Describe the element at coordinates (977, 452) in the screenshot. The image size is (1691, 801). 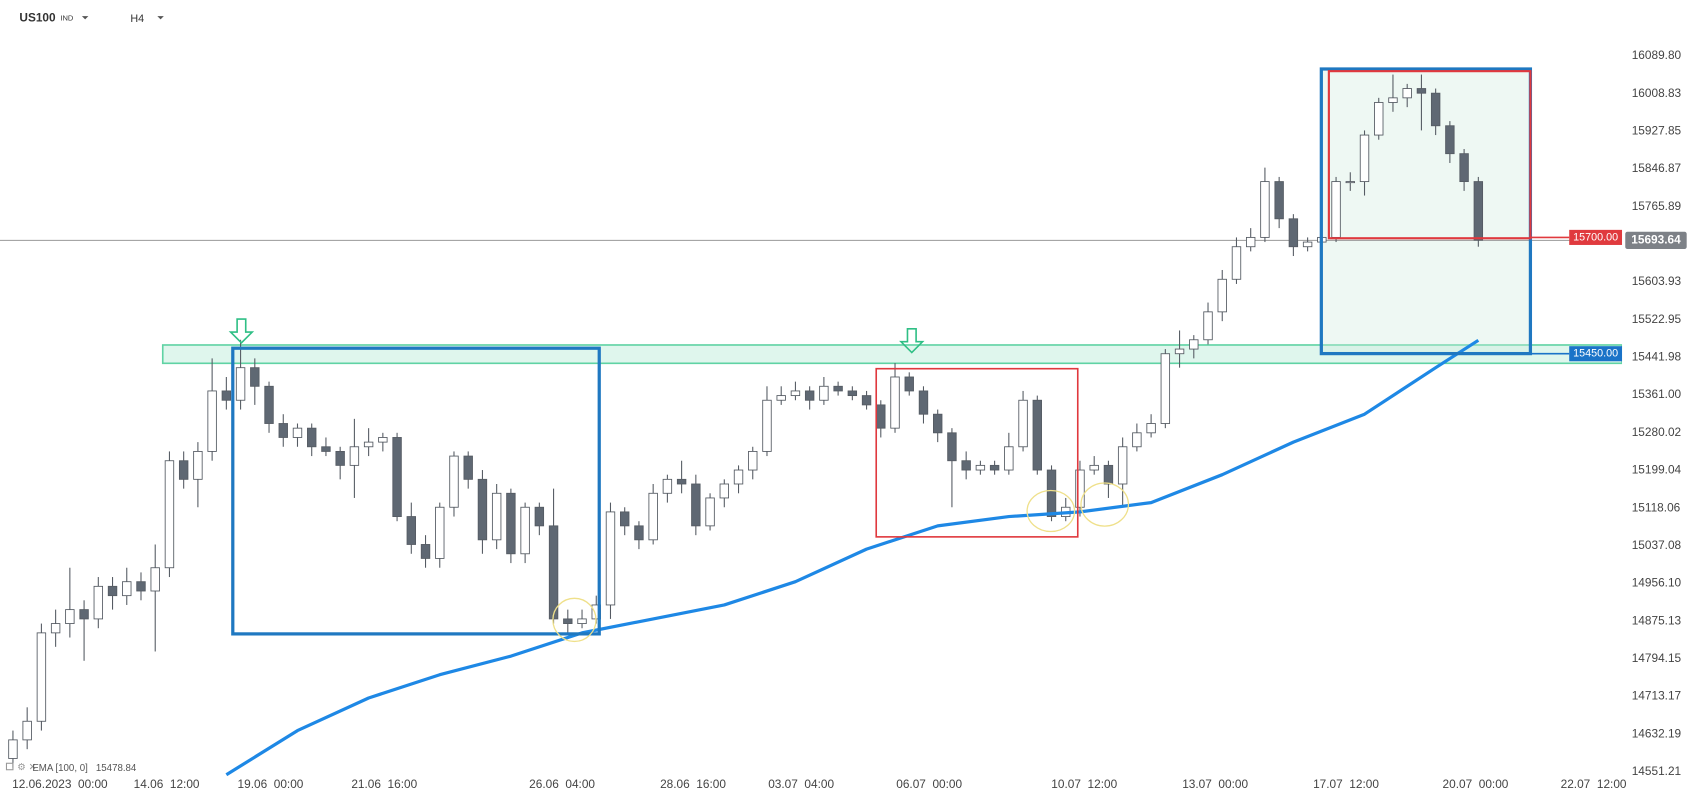
I see `red-box` at that location.